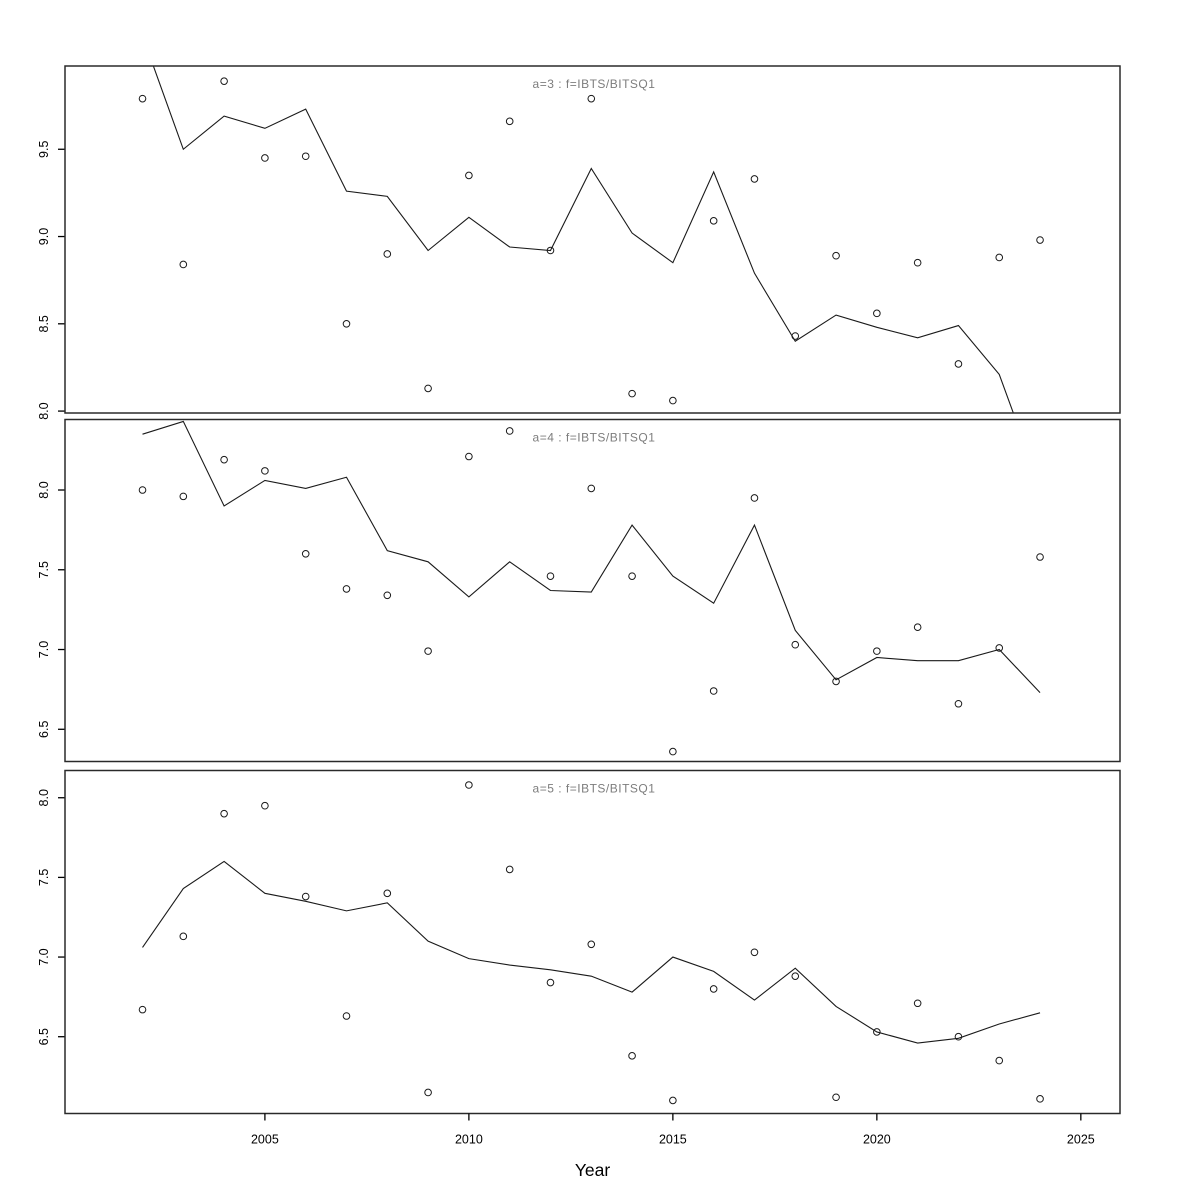 The width and height of the screenshot is (1200, 1200). I want to click on y-tick-label: 9.0, so click(44, 236).